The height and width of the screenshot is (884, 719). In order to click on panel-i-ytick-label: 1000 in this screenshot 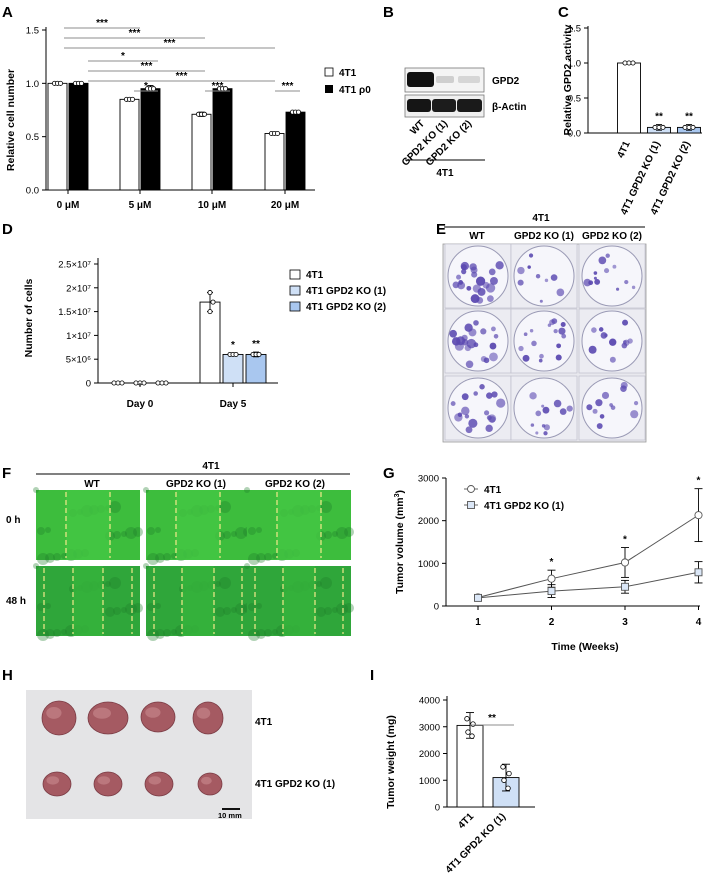, I will do `click(429, 781)`.